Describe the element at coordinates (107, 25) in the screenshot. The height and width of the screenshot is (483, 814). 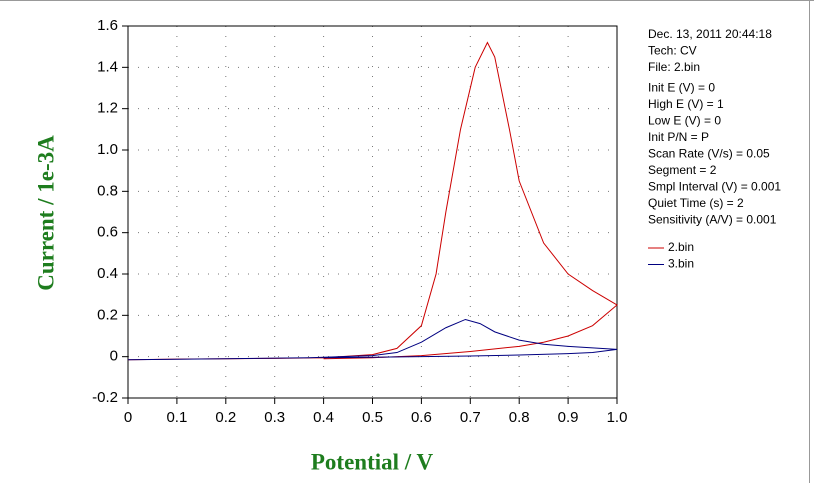
I see `y-tick-label: 1.6` at that location.